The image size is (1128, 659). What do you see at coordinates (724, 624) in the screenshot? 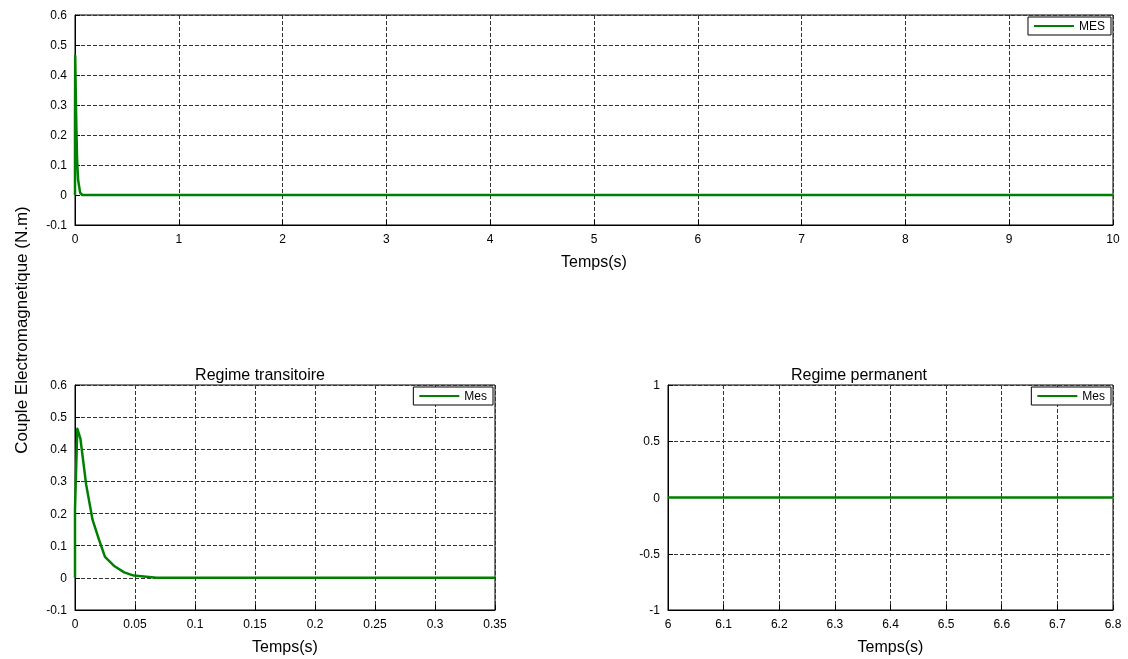
I see `x-tick-label: 6.1` at bounding box center [724, 624].